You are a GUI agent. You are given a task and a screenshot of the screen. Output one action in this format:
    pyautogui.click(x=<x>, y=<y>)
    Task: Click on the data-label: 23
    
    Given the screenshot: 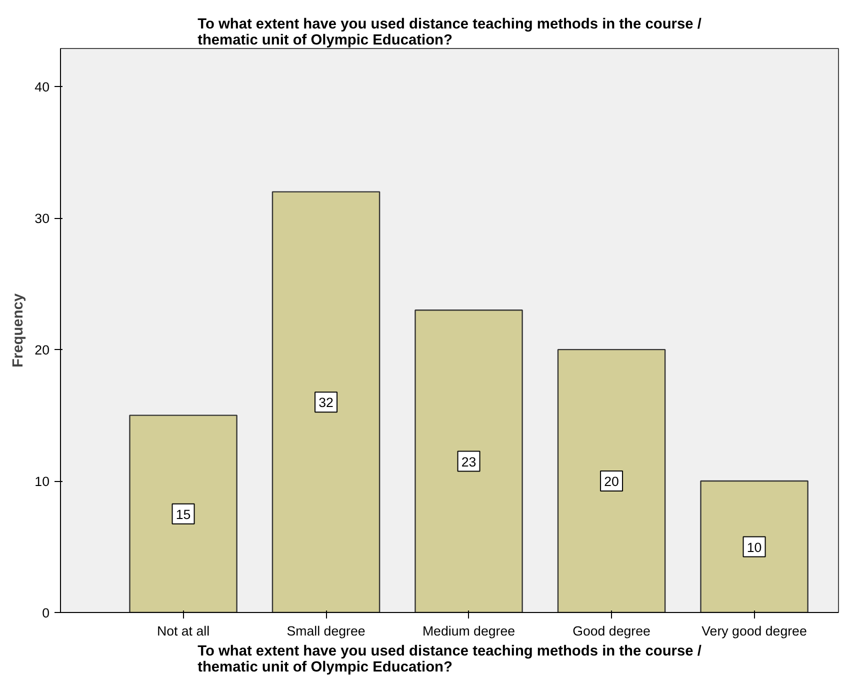 What is the action you would take?
    pyautogui.click(x=468, y=462)
    